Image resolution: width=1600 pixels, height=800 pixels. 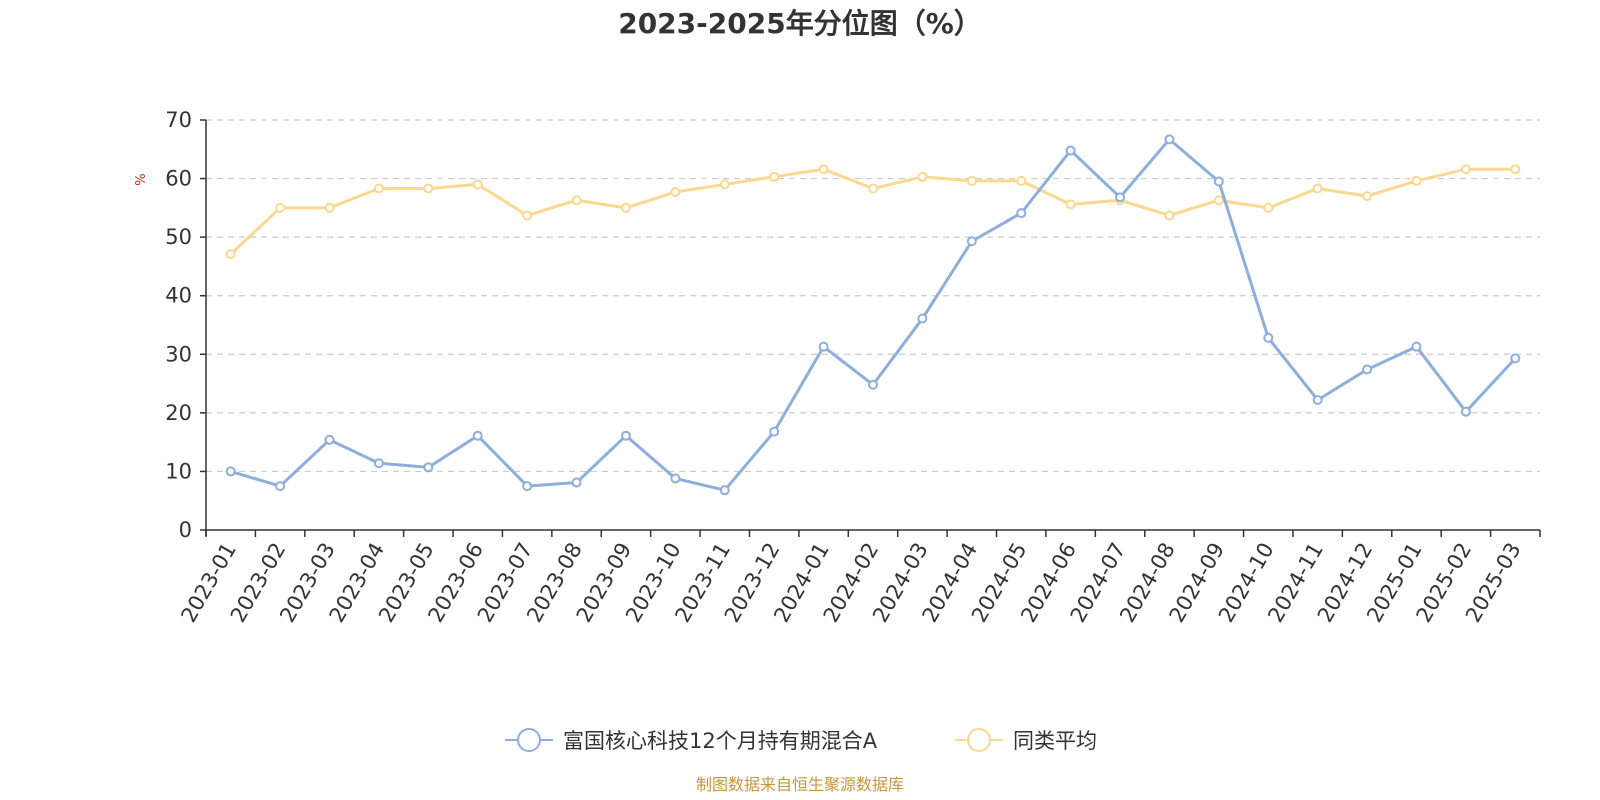 What do you see at coordinates (178, 179) in the screenshot?
I see `y-tick-label: 60` at bounding box center [178, 179].